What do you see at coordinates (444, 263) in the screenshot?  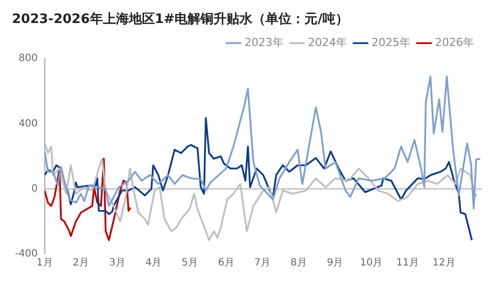 I see `x-tick-label: 12月` at bounding box center [444, 263].